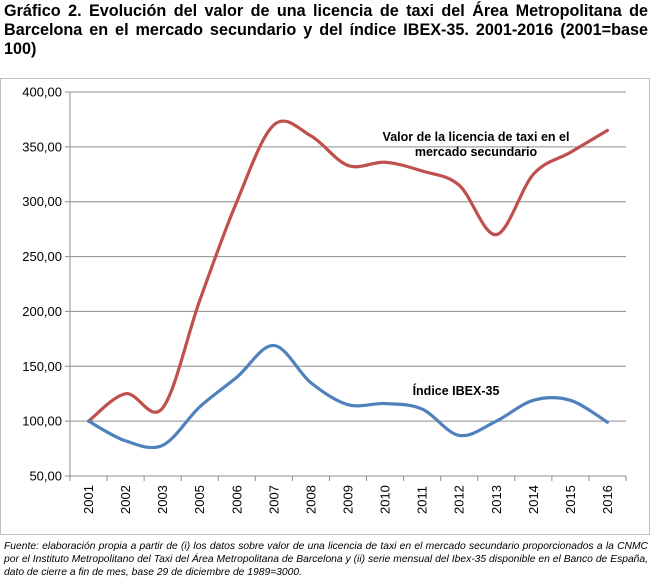 This screenshot has height=581, width=652. What do you see at coordinates (570, 499) in the screenshot?
I see `x-tick-label: 2015` at bounding box center [570, 499].